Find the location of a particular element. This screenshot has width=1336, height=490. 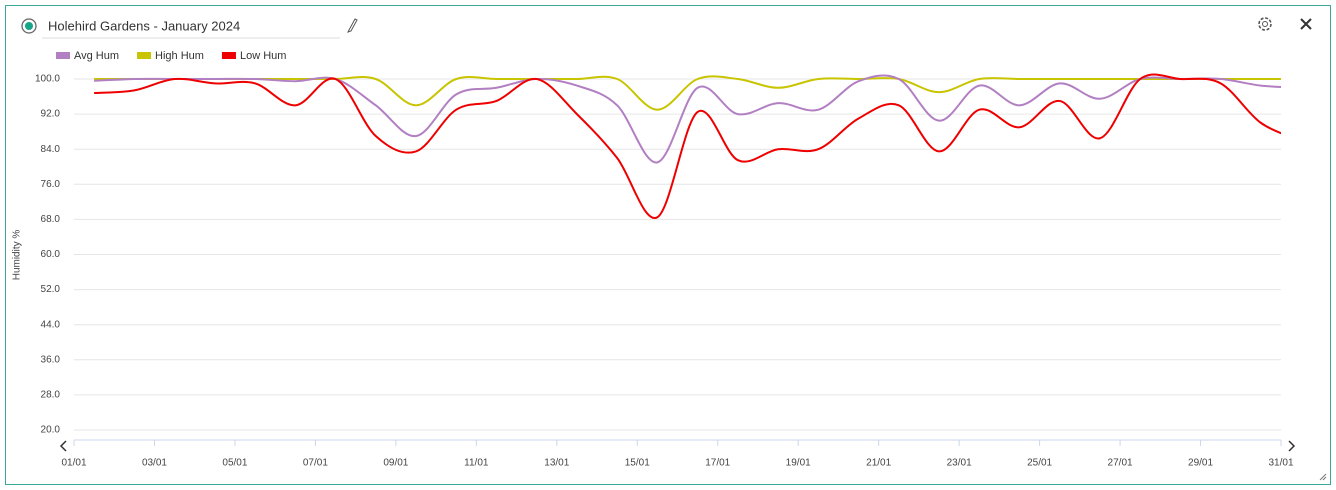

x-tick-label: 29/01 is located at coordinates (1200, 463).